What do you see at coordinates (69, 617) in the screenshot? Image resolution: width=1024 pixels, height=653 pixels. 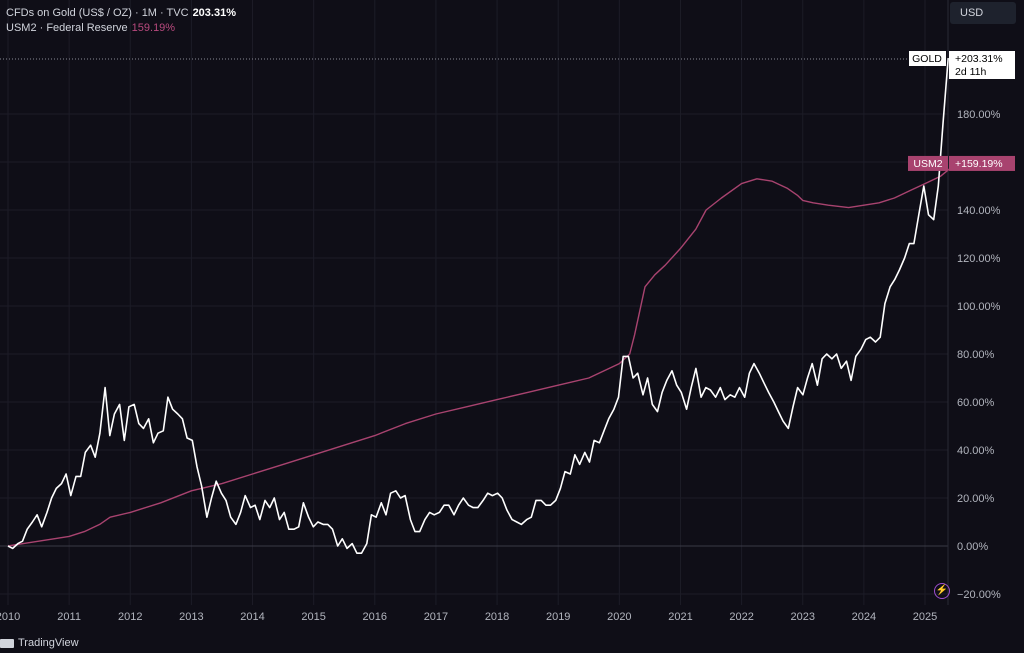 I see `x-tick-label: 2011` at bounding box center [69, 617].